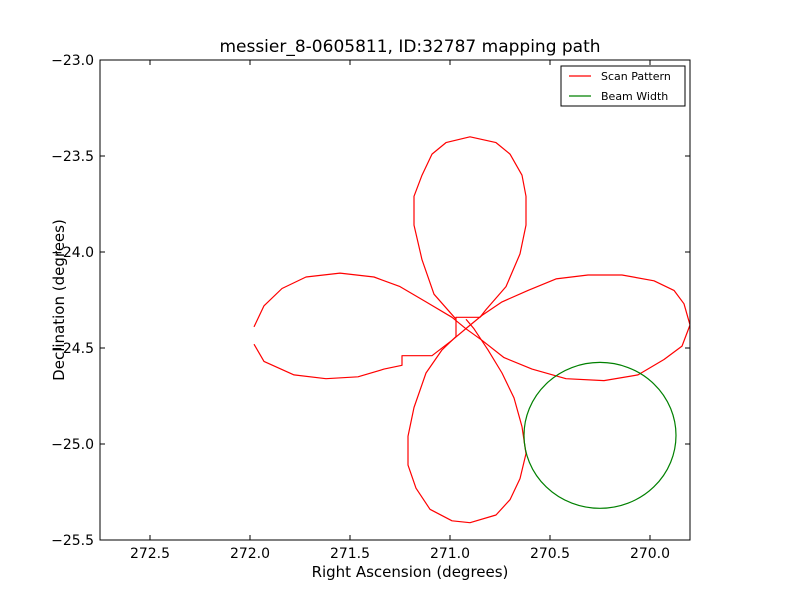 The image size is (800, 604). What do you see at coordinates (650, 554) in the screenshot?
I see `x-tick-label: 270.0` at bounding box center [650, 554].